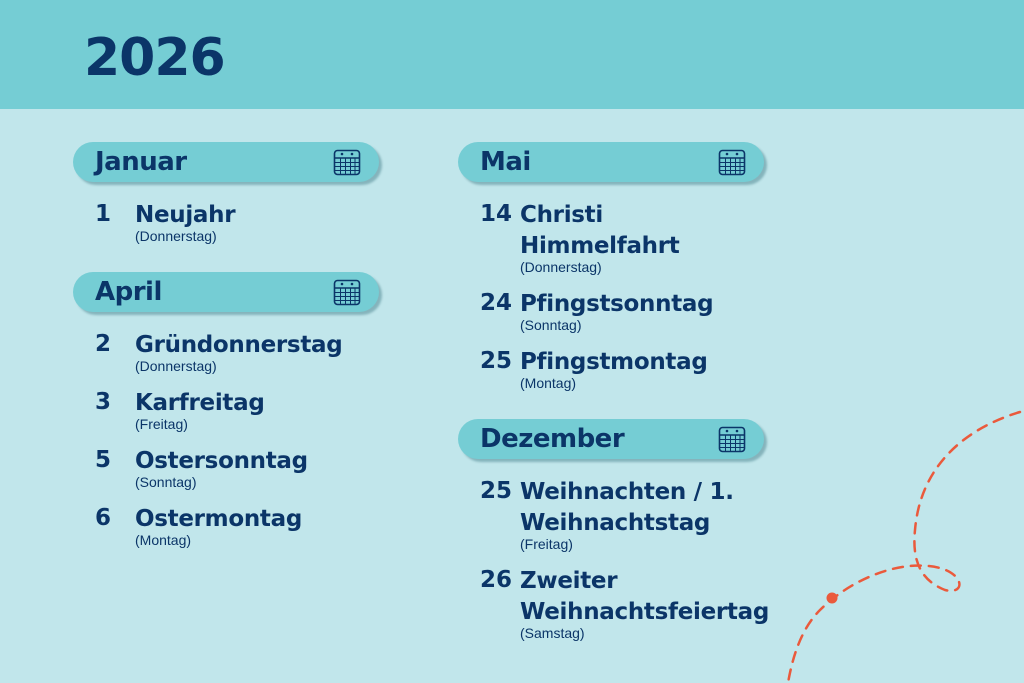 The height and width of the screenshot is (683, 1024). Describe the element at coordinates (832, 598) in the screenshot. I see `dot-icon` at that location.